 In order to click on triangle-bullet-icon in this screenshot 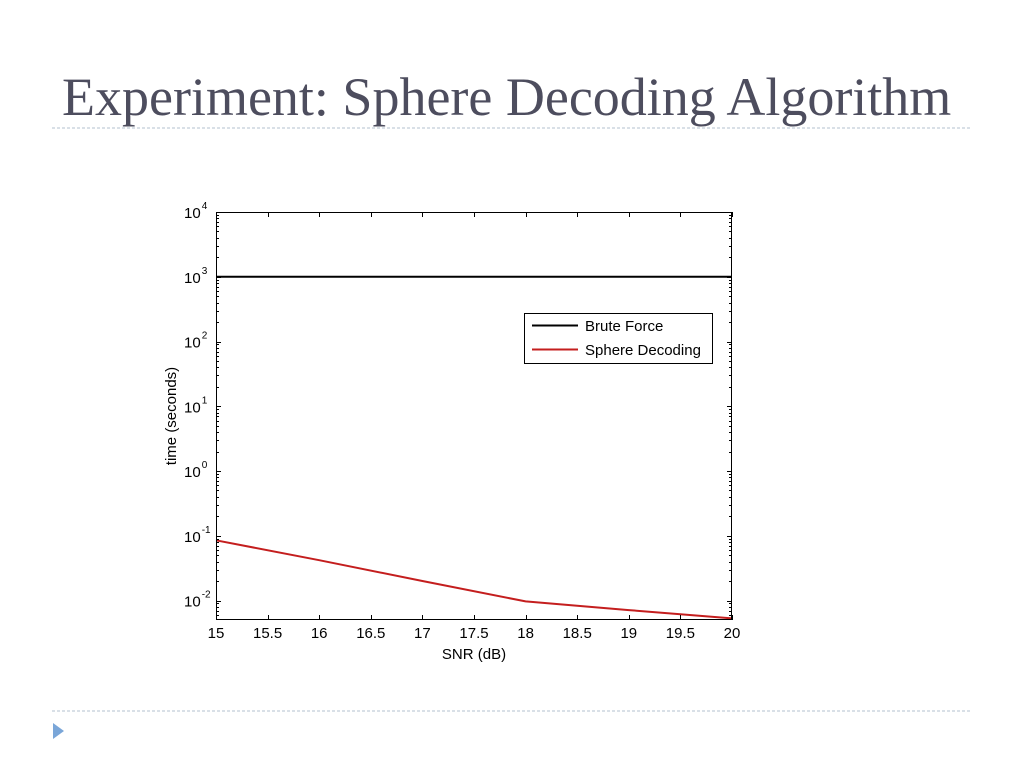, I will do `click(58, 731)`.